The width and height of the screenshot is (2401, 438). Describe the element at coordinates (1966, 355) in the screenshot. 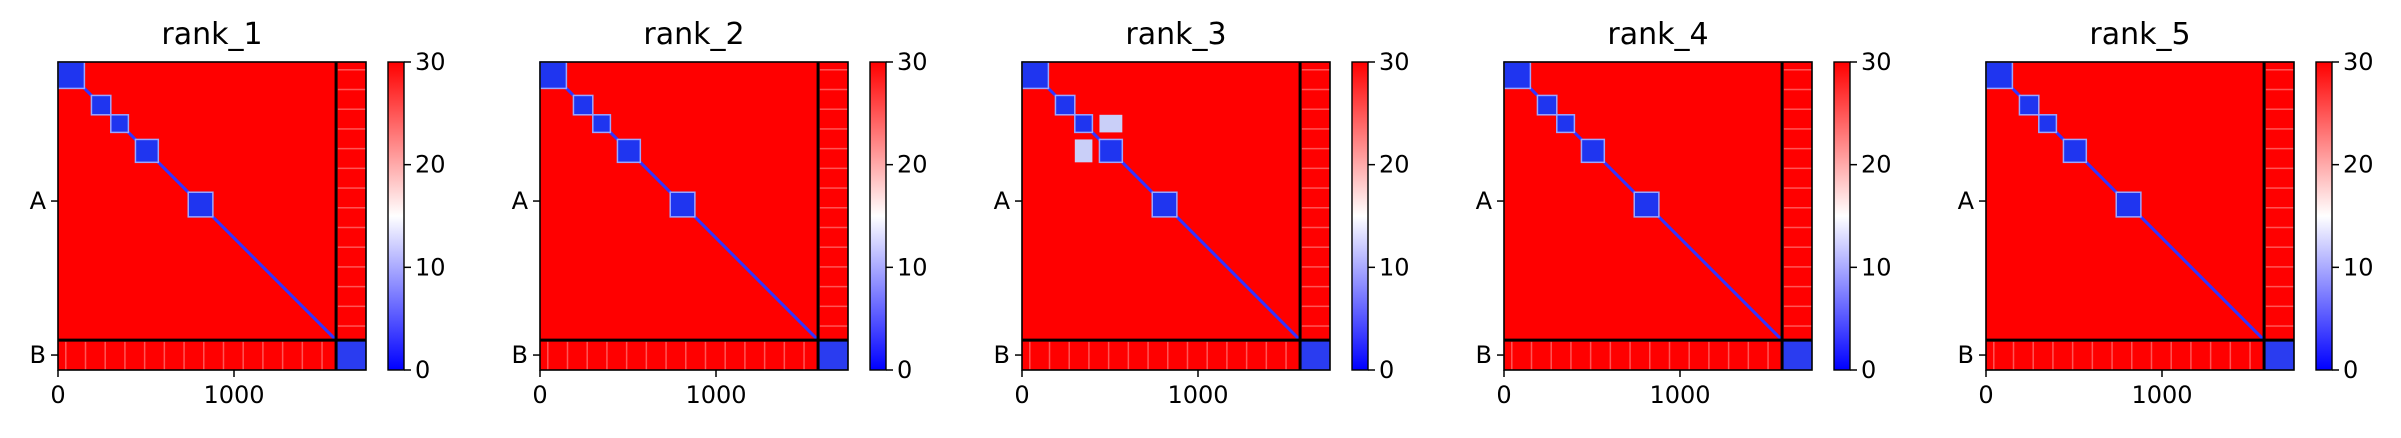

I see `y-tick-label: B` at that location.